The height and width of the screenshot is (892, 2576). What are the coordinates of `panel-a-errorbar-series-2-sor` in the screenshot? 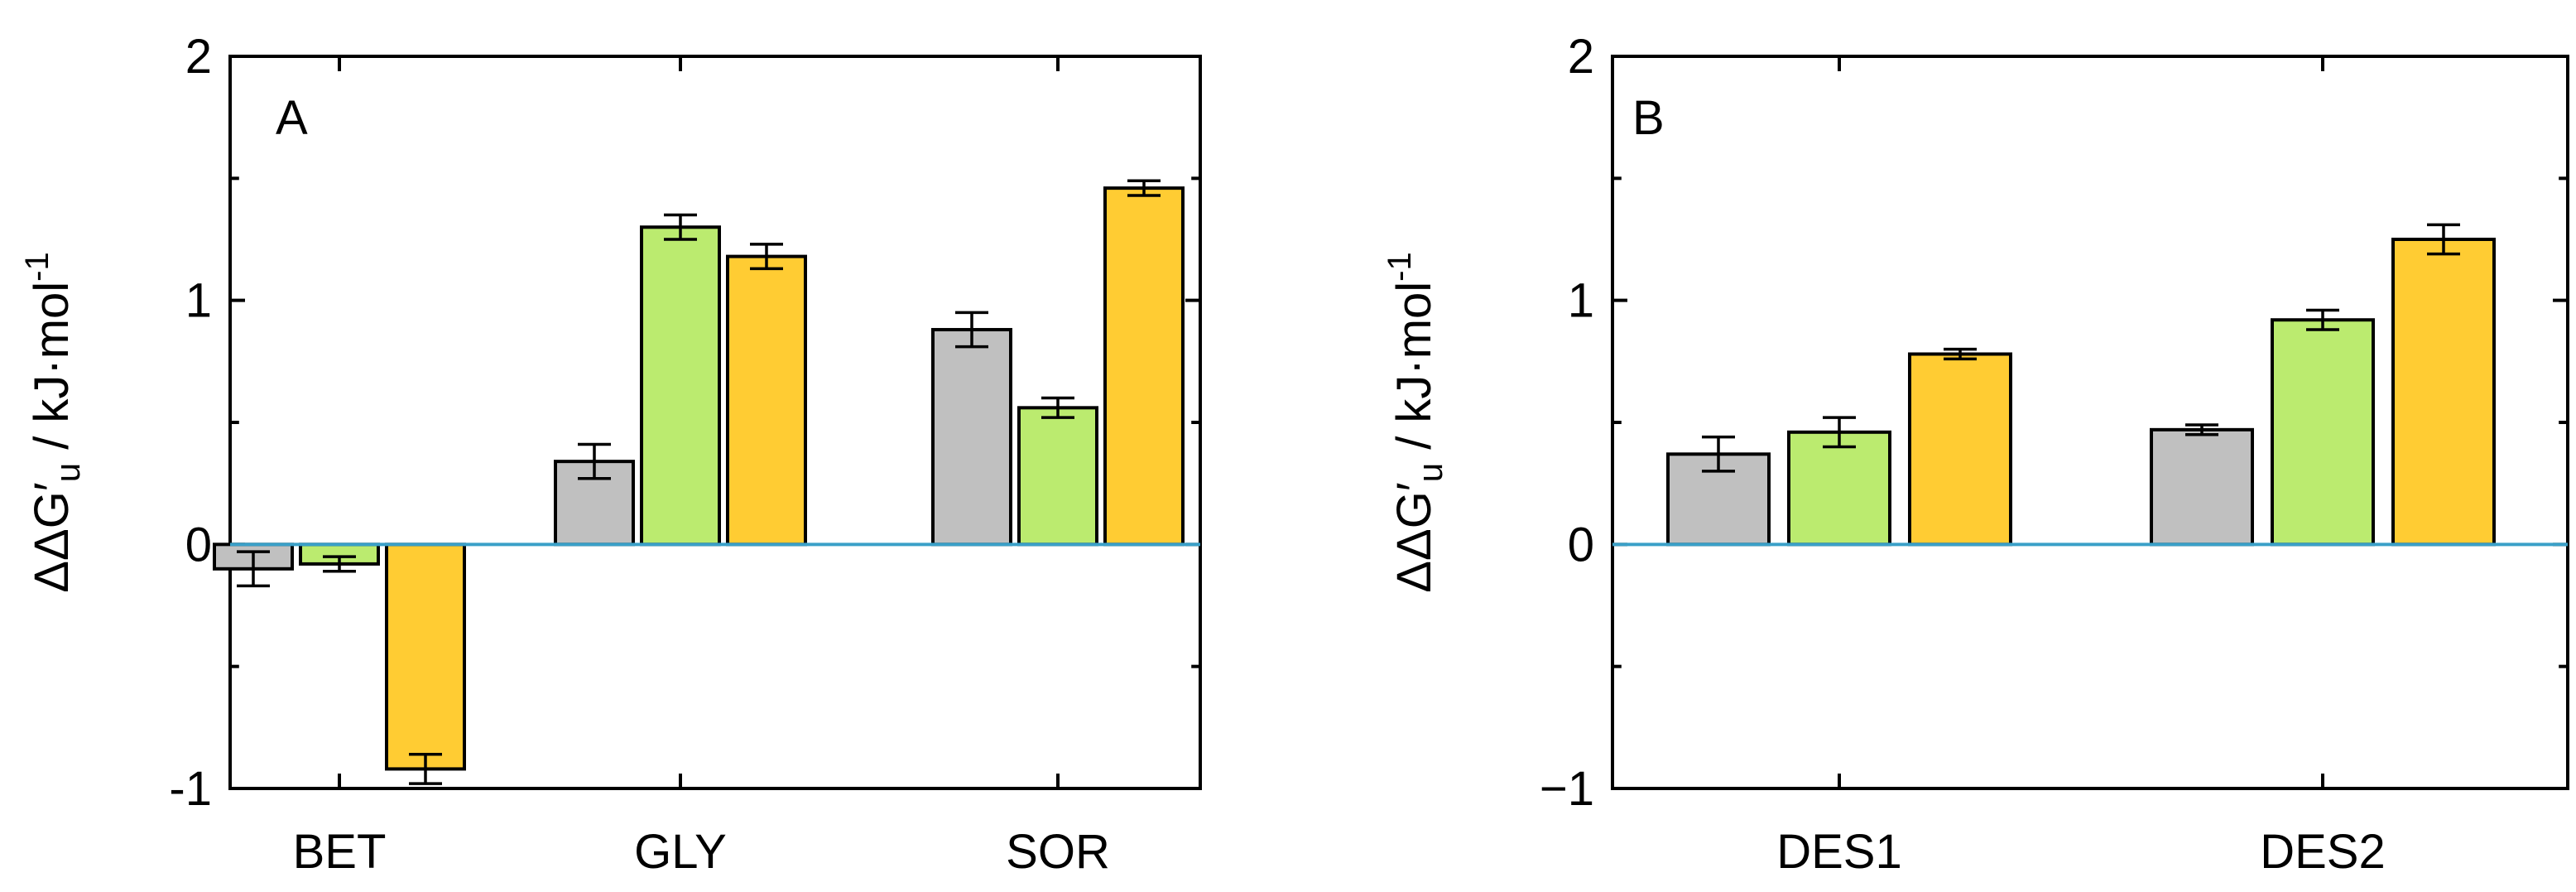 It's located at (1057, 407).